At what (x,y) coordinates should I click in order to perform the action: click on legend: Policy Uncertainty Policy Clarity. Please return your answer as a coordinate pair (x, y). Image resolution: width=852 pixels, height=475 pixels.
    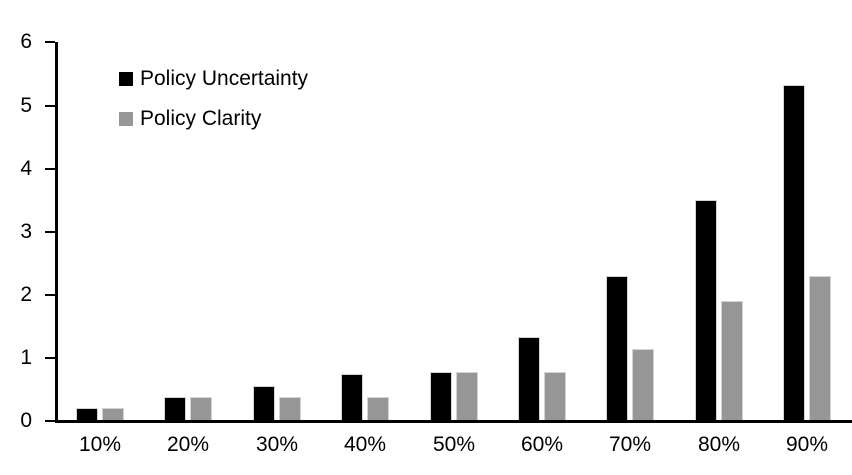
    Looking at the image, I should click on (213, 107).